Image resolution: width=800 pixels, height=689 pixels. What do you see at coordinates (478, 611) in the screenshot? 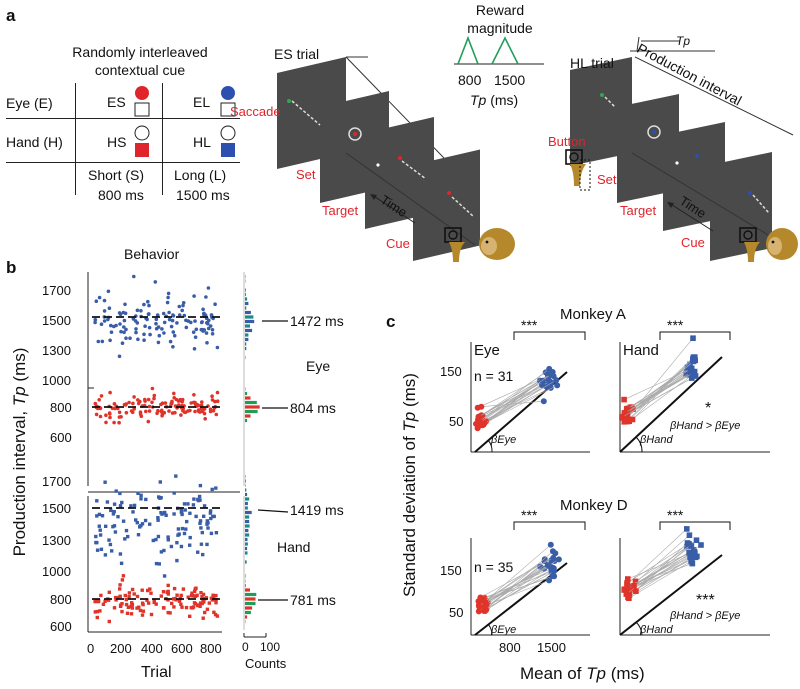
I see `monkey-d-eye-short-point` at bounding box center [478, 611].